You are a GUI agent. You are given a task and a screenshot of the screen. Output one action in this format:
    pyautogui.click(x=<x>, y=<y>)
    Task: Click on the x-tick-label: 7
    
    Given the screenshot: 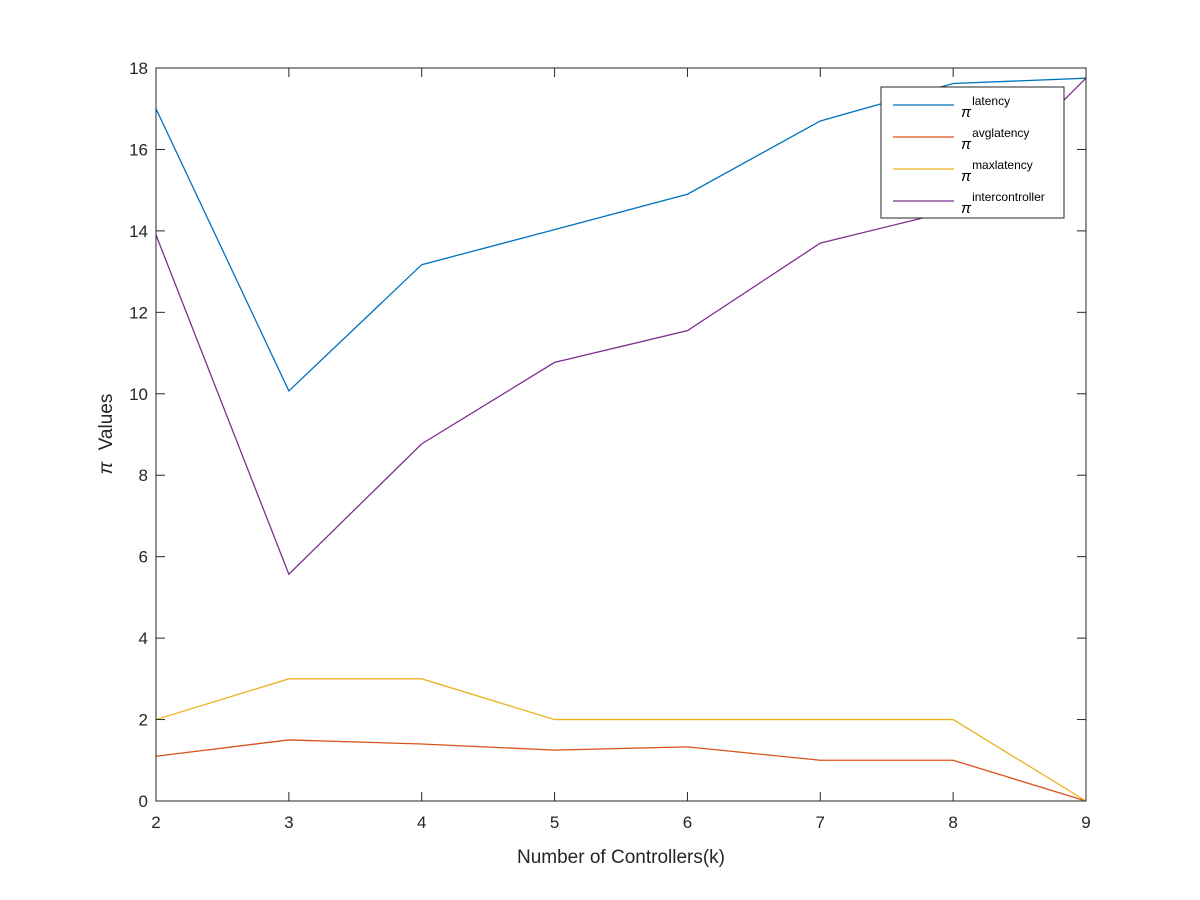 What is the action you would take?
    pyautogui.click(x=820, y=822)
    